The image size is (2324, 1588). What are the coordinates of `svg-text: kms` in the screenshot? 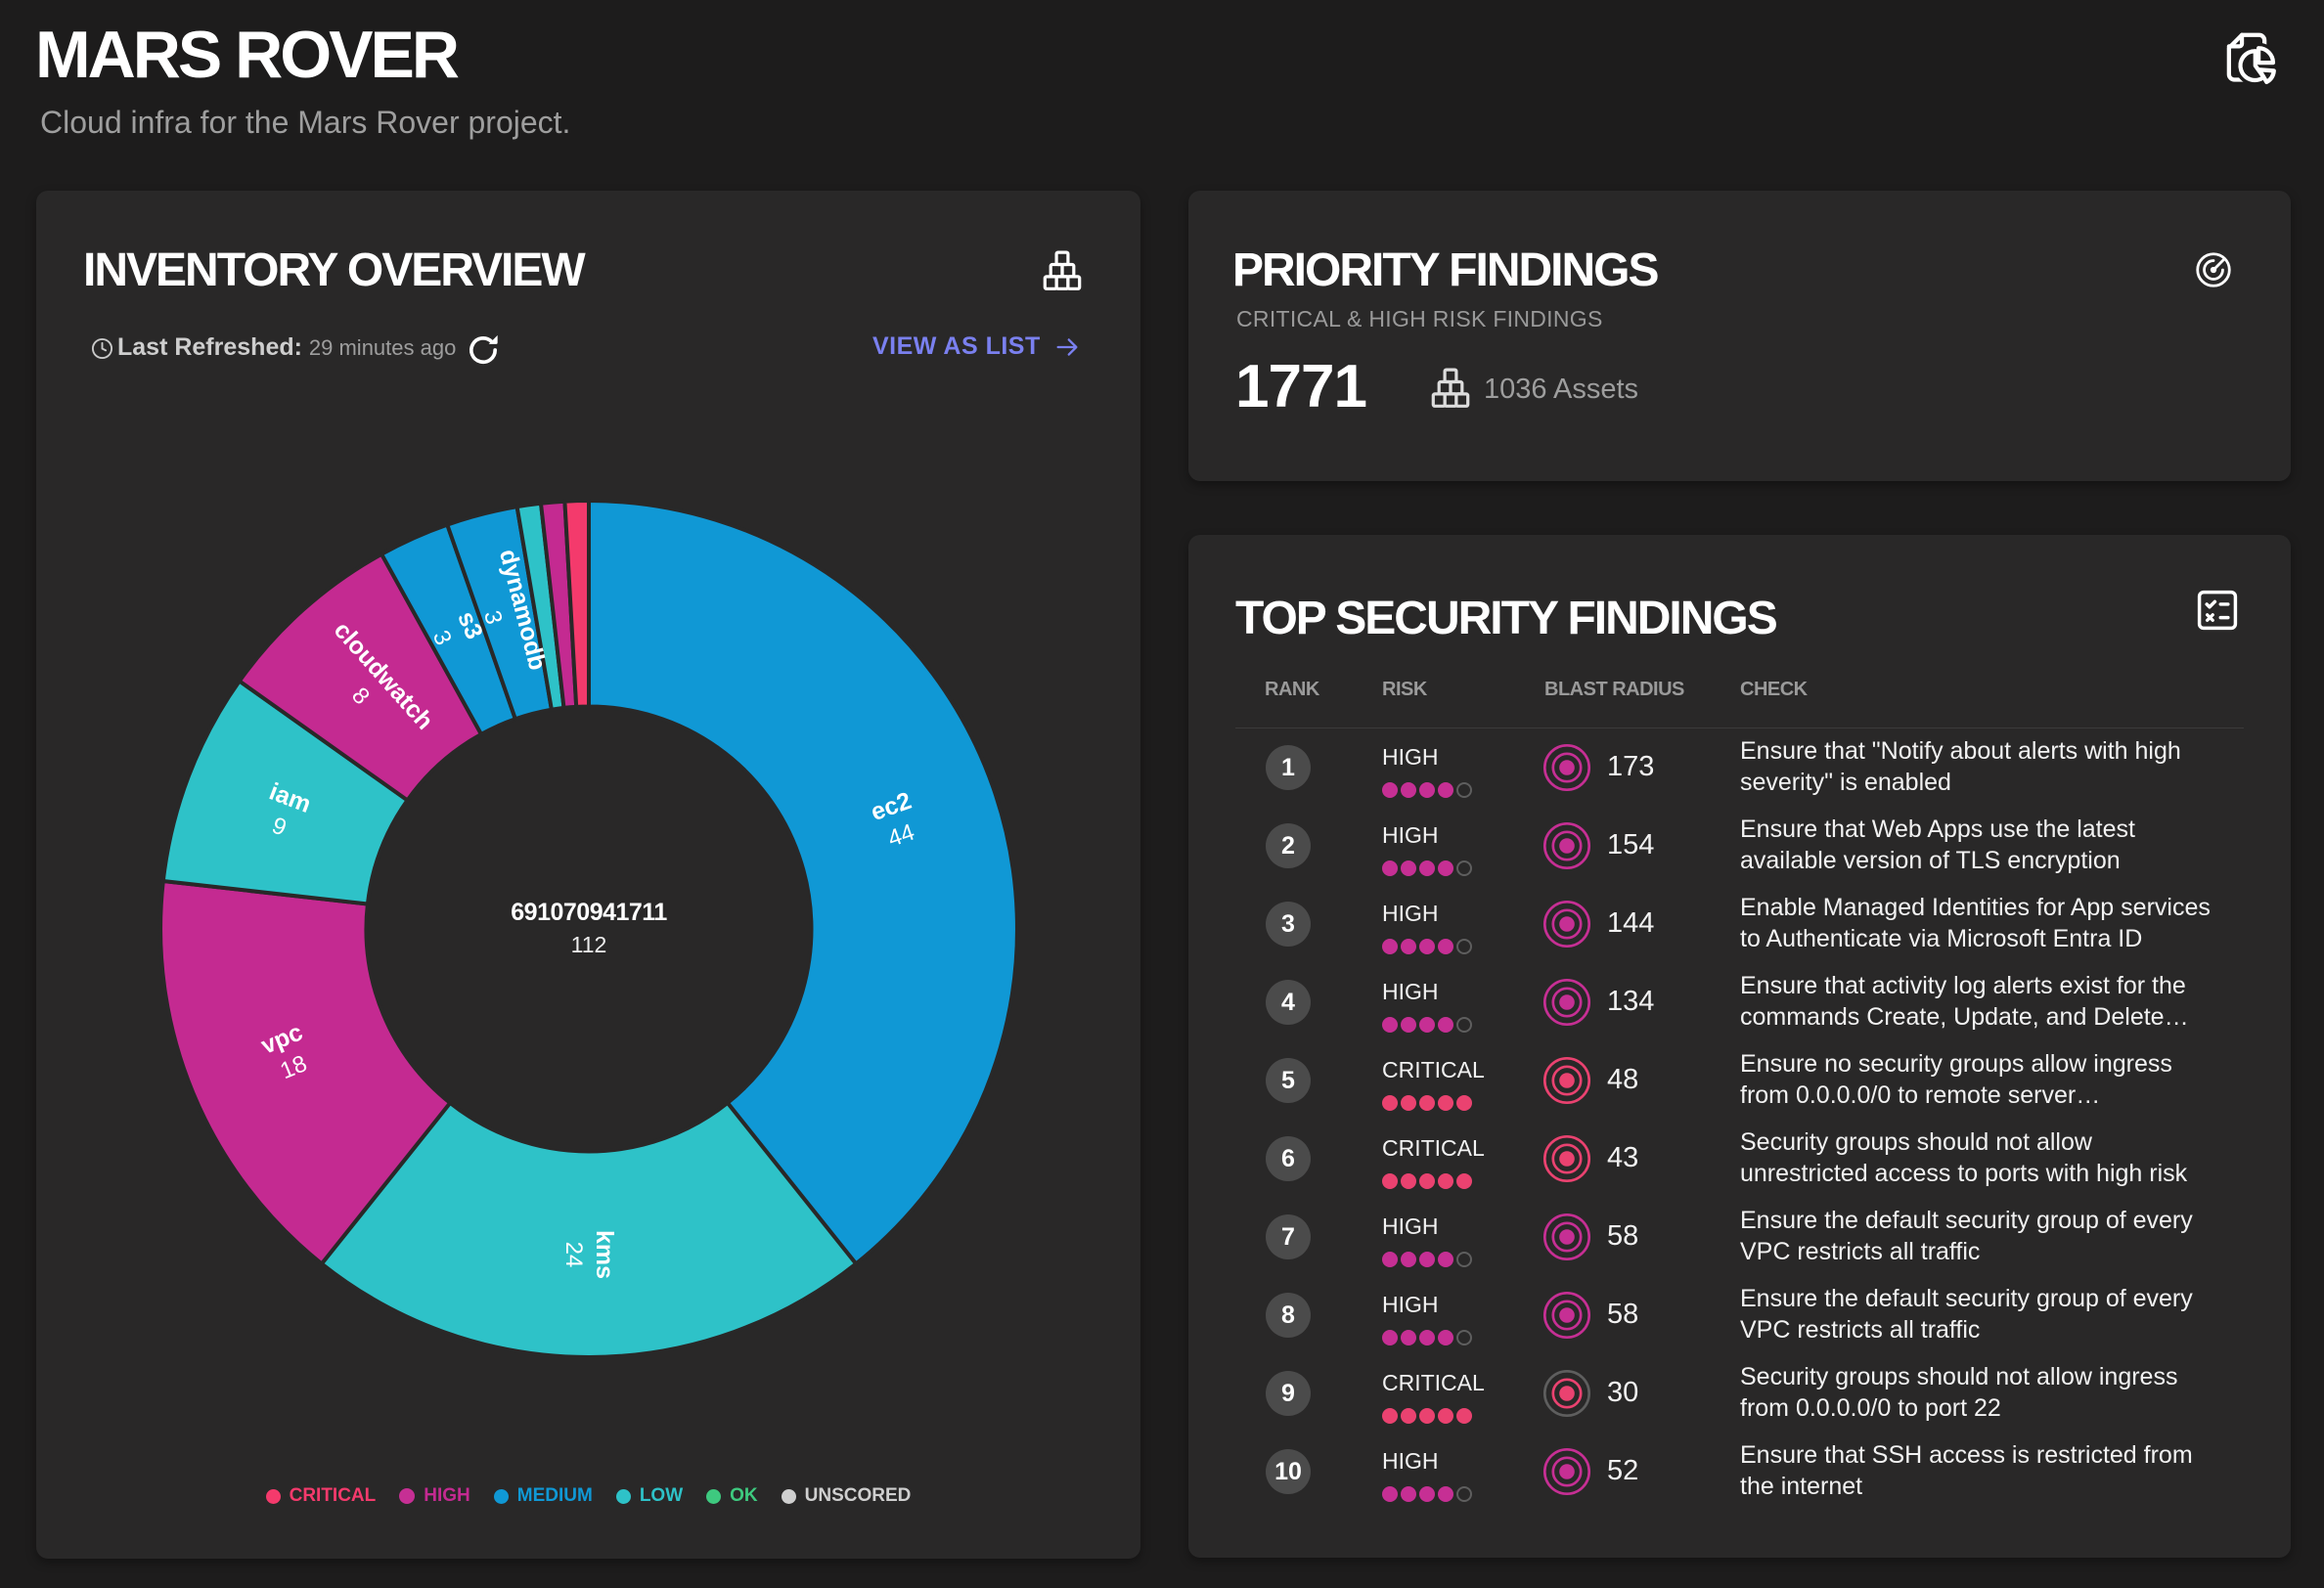 It's located at (604, 1254).